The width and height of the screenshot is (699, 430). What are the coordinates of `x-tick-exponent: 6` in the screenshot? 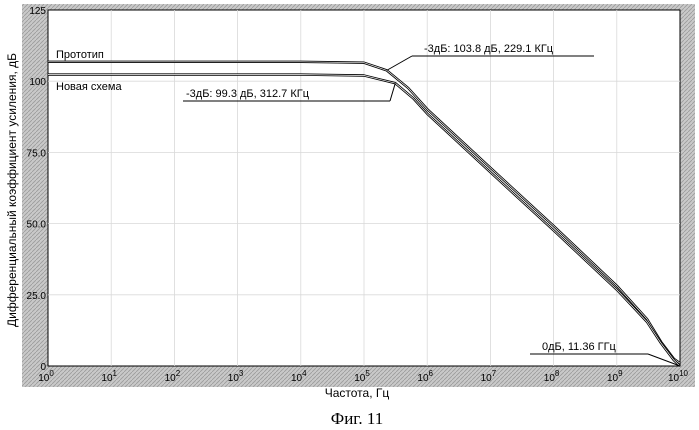 It's located at (431, 373).